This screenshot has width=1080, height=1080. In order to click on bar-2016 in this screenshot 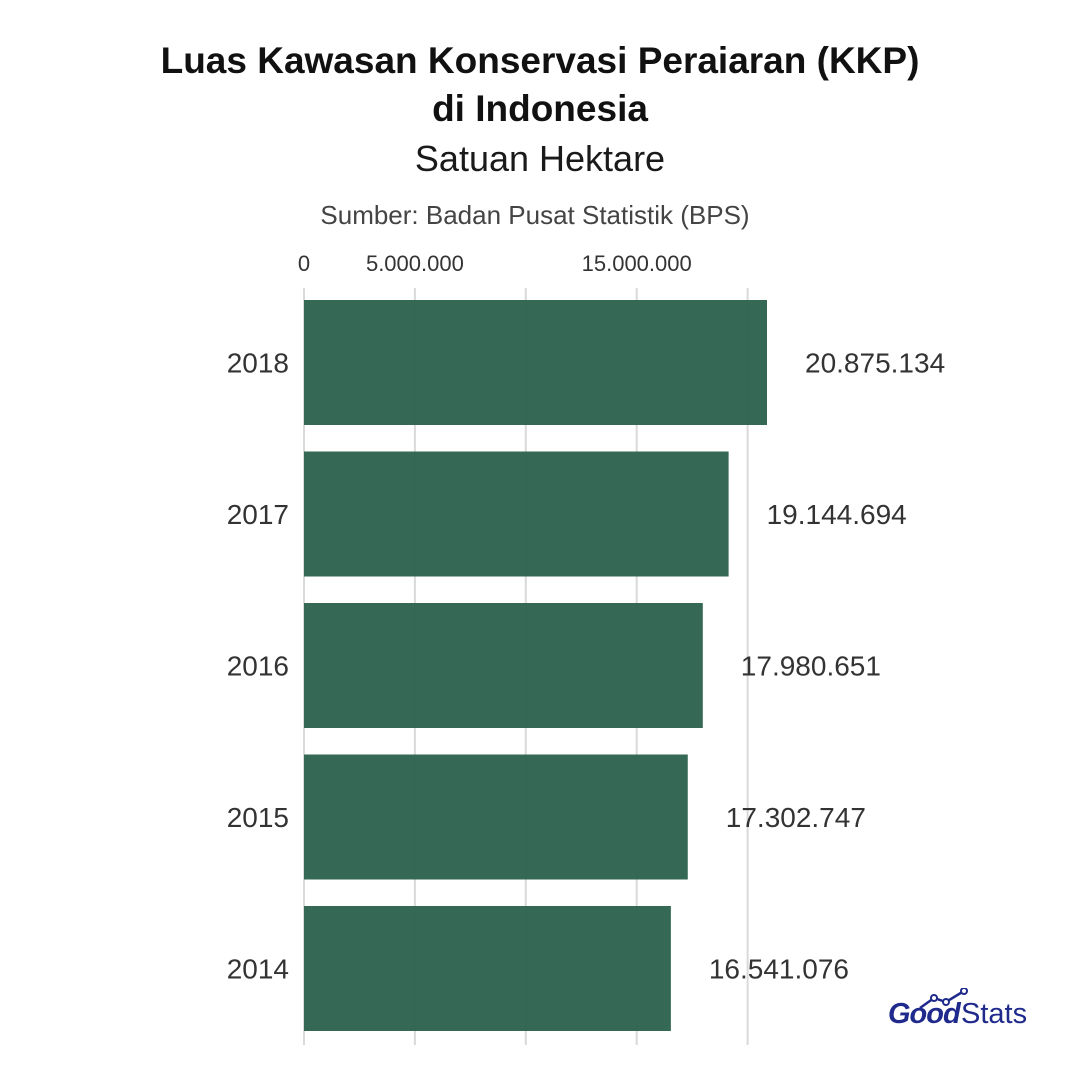, I will do `click(503, 665)`.